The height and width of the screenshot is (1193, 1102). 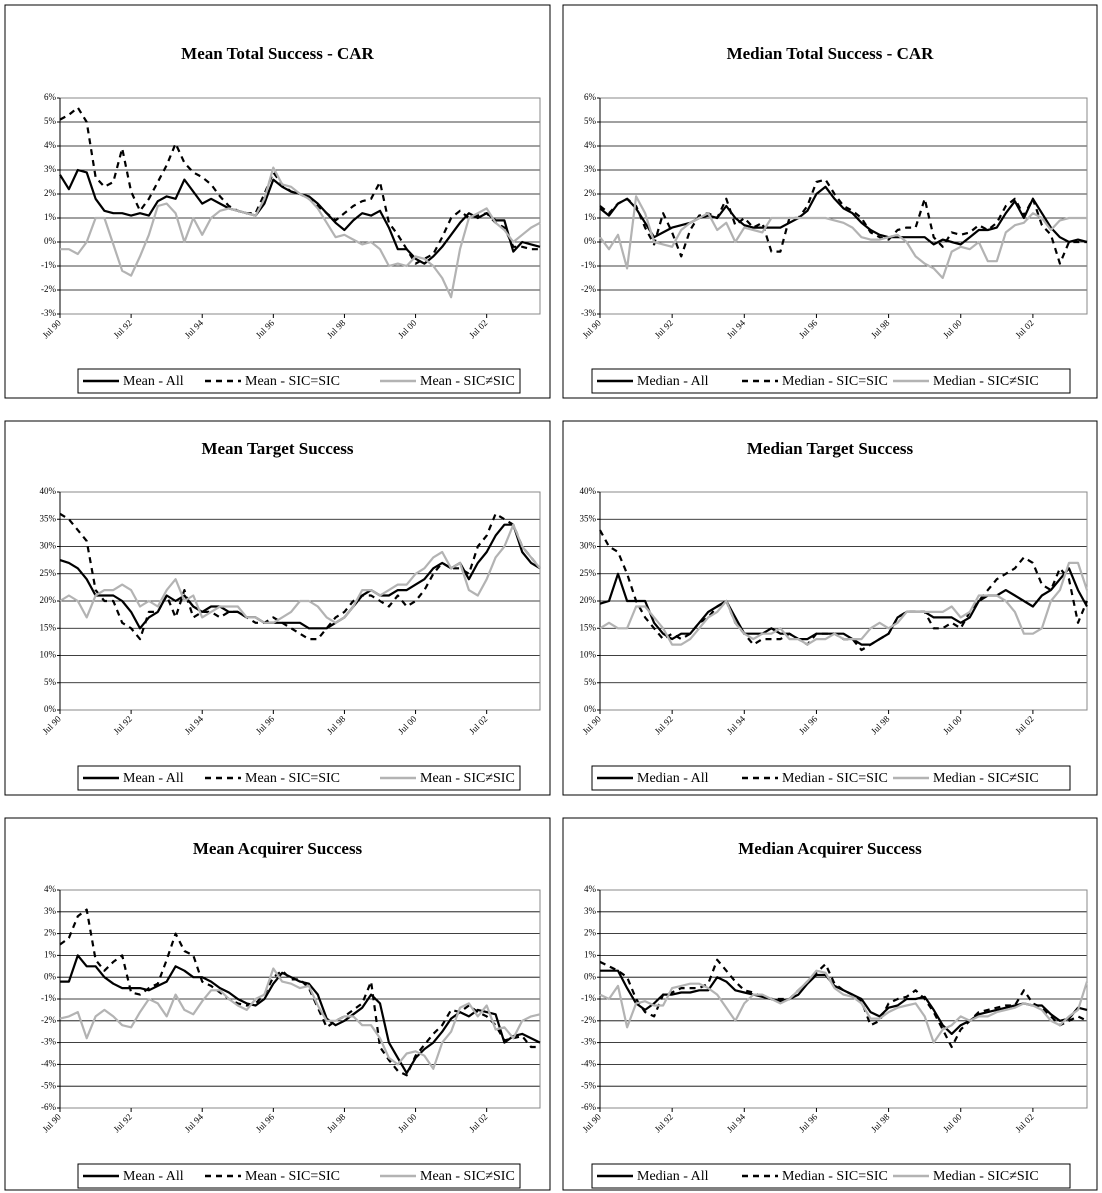 What do you see at coordinates (48, 546) in the screenshot?
I see `y-tick-label: 30%` at bounding box center [48, 546].